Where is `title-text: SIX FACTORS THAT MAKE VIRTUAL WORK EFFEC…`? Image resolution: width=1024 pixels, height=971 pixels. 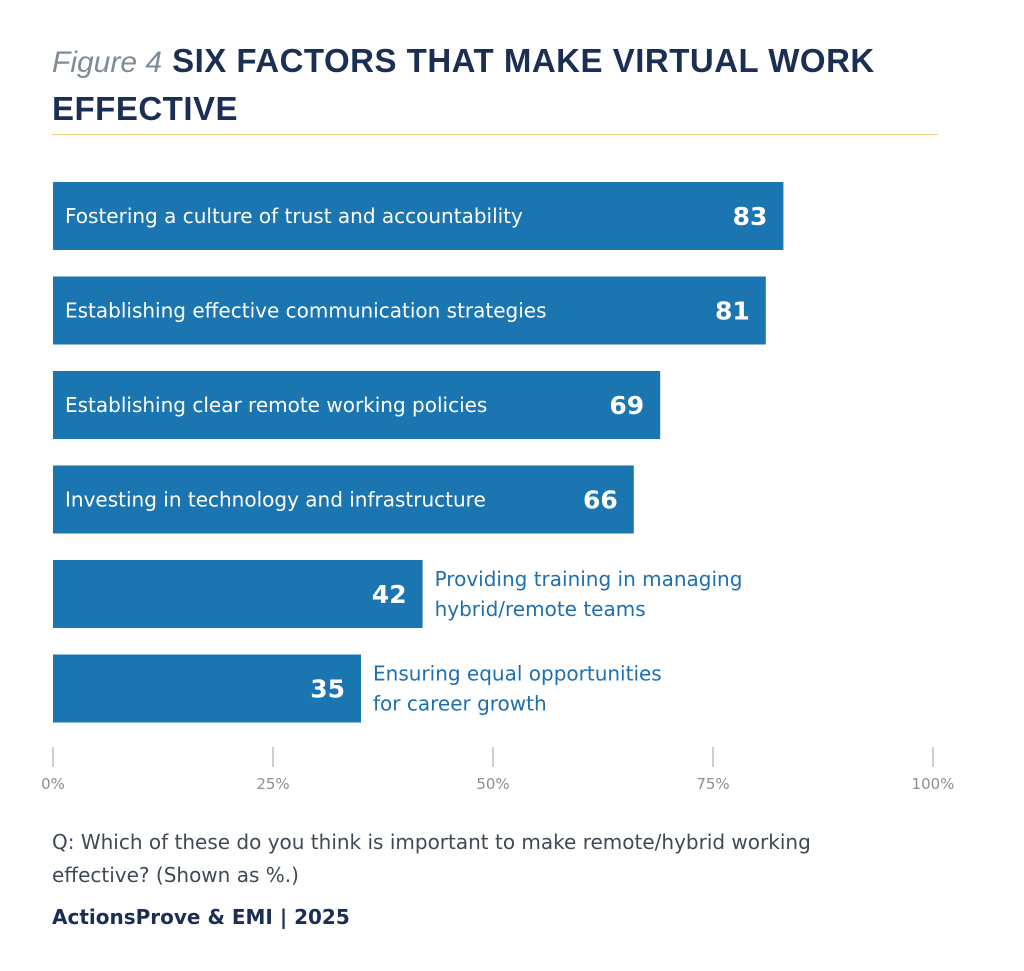 title-text: SIX FACTORS THAT MAKE VIRTUAL WORK EFFEC… is located at coordinates (463, 84).